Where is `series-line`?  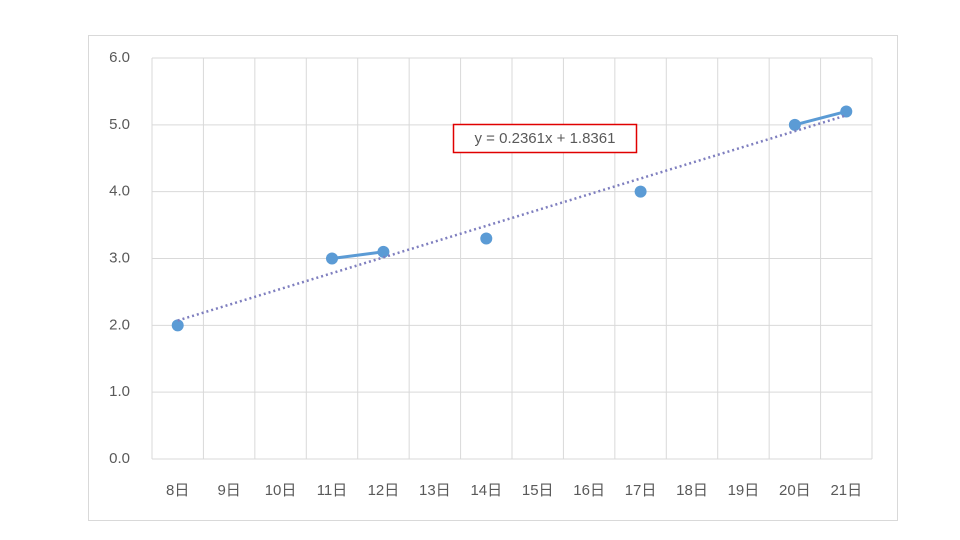 series-line is located at coordinates (589, 185).